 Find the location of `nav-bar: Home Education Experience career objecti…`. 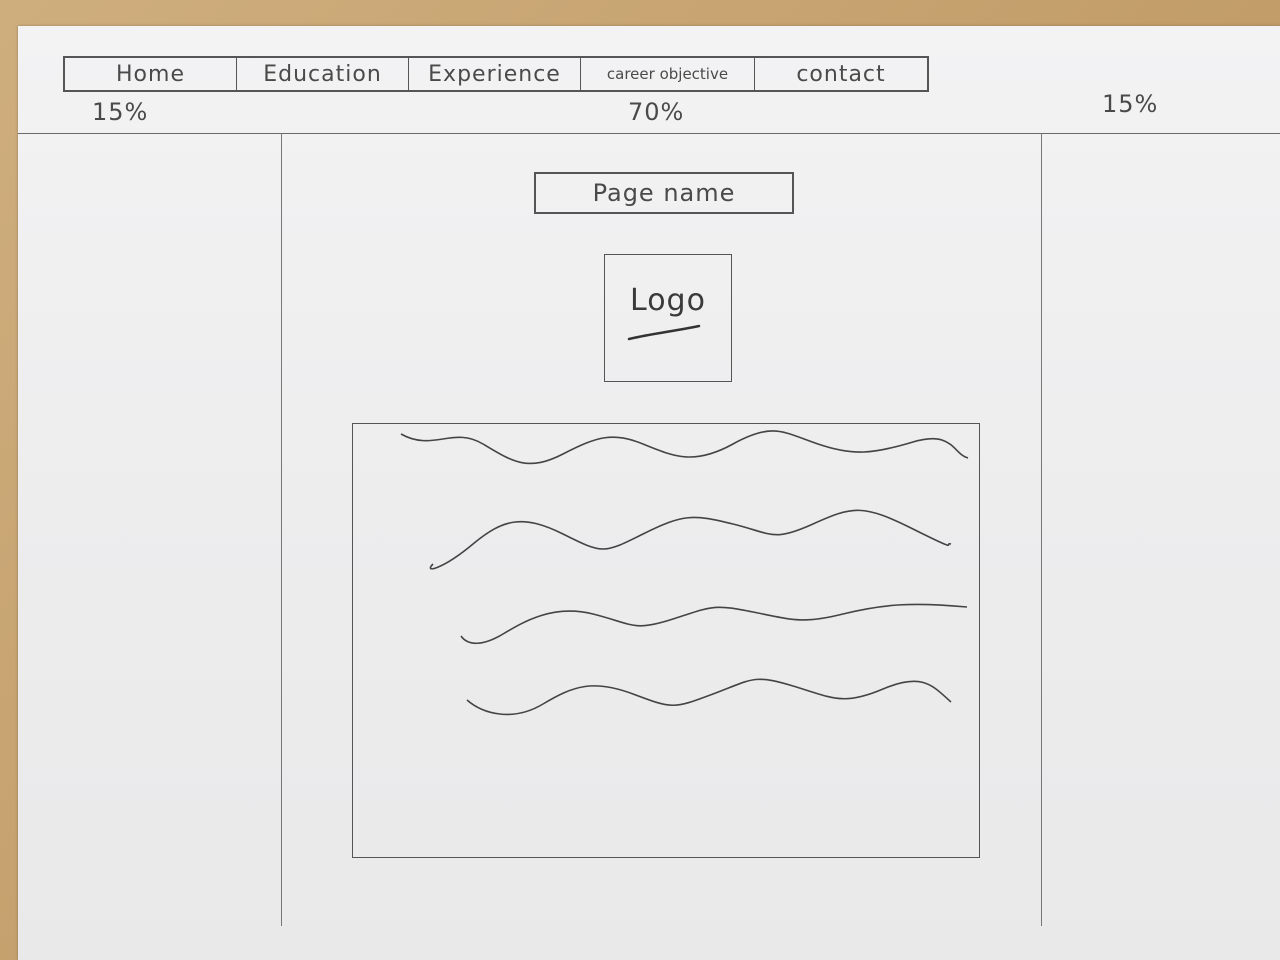

nav-bar: Home Education Experience career objecti… is located at coordinates (496, 74).